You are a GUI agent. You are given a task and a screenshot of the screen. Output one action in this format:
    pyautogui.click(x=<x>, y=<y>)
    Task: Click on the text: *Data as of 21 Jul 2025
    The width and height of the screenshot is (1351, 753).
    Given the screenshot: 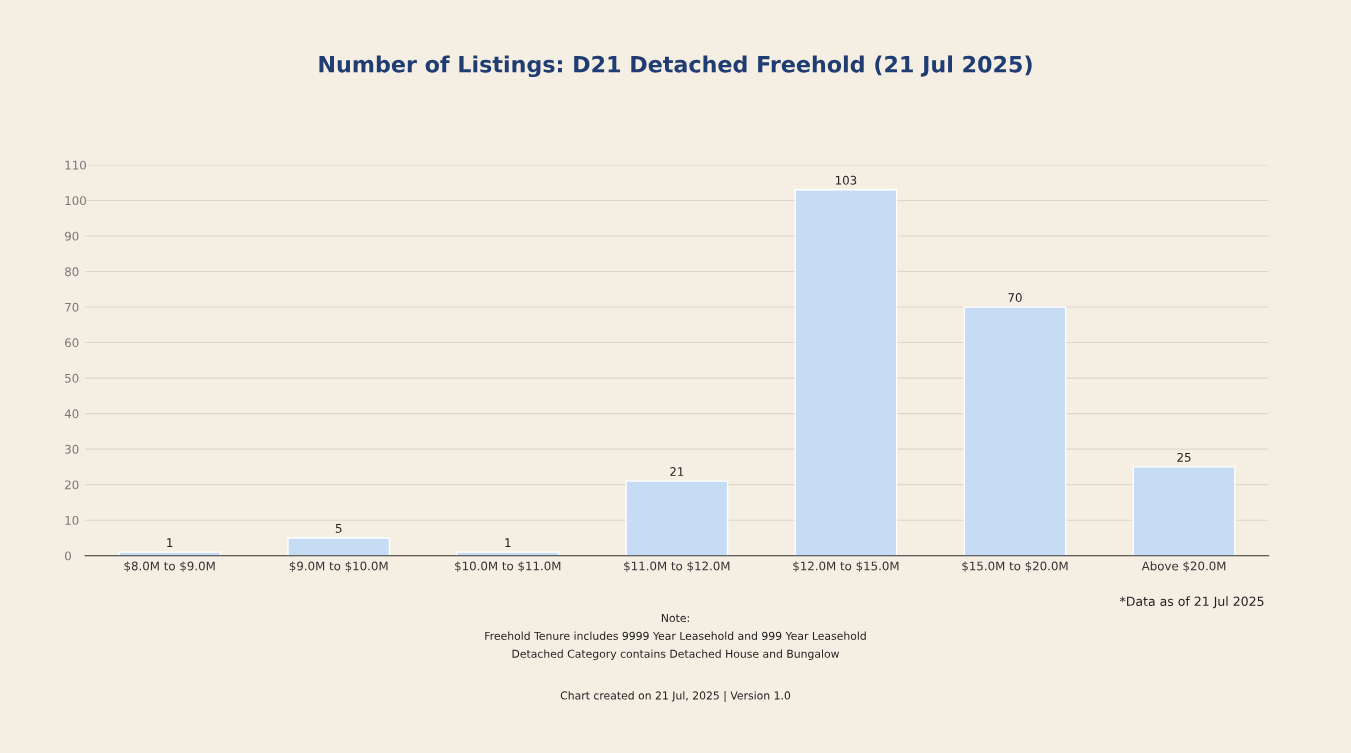 What is the action you would take?
    pyautogui.click(x=1191, y=602)
    